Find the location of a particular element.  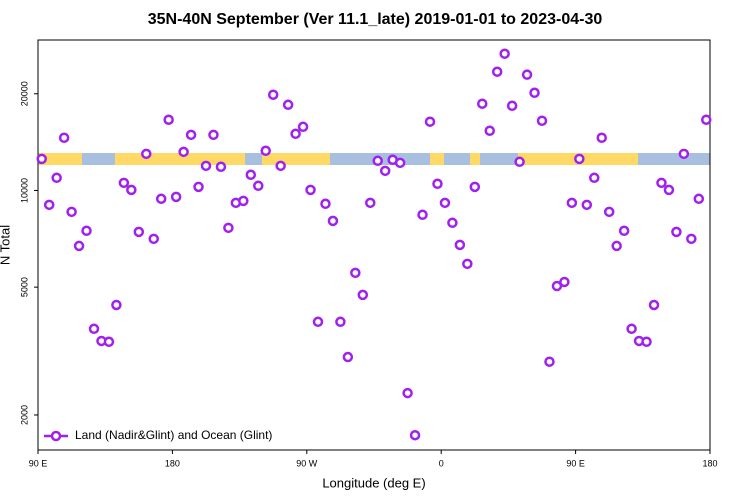

x-tick-label: 0 is located at coordinates (441, 463).